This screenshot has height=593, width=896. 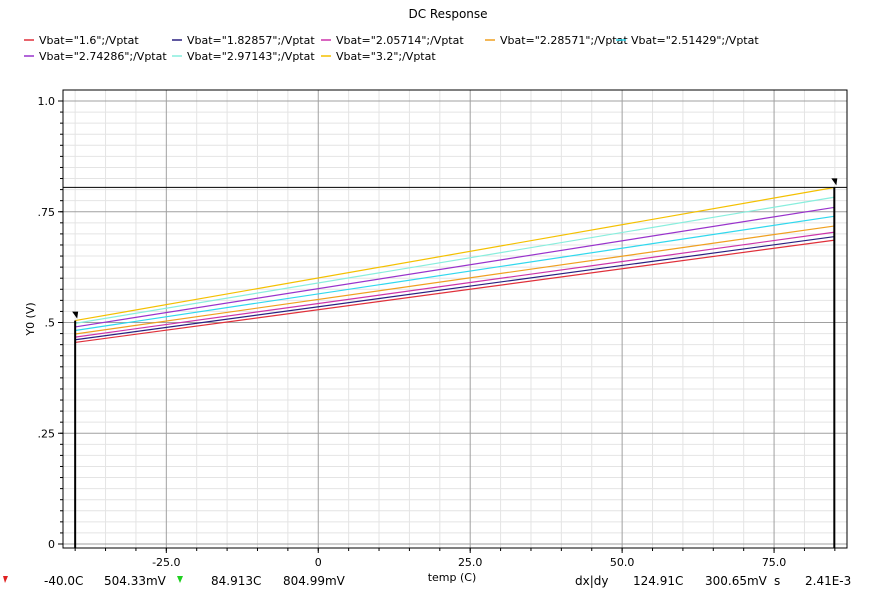 I want to click on legend-label: Vbat="3.2";/Vptat, so click(x=386, y=56).